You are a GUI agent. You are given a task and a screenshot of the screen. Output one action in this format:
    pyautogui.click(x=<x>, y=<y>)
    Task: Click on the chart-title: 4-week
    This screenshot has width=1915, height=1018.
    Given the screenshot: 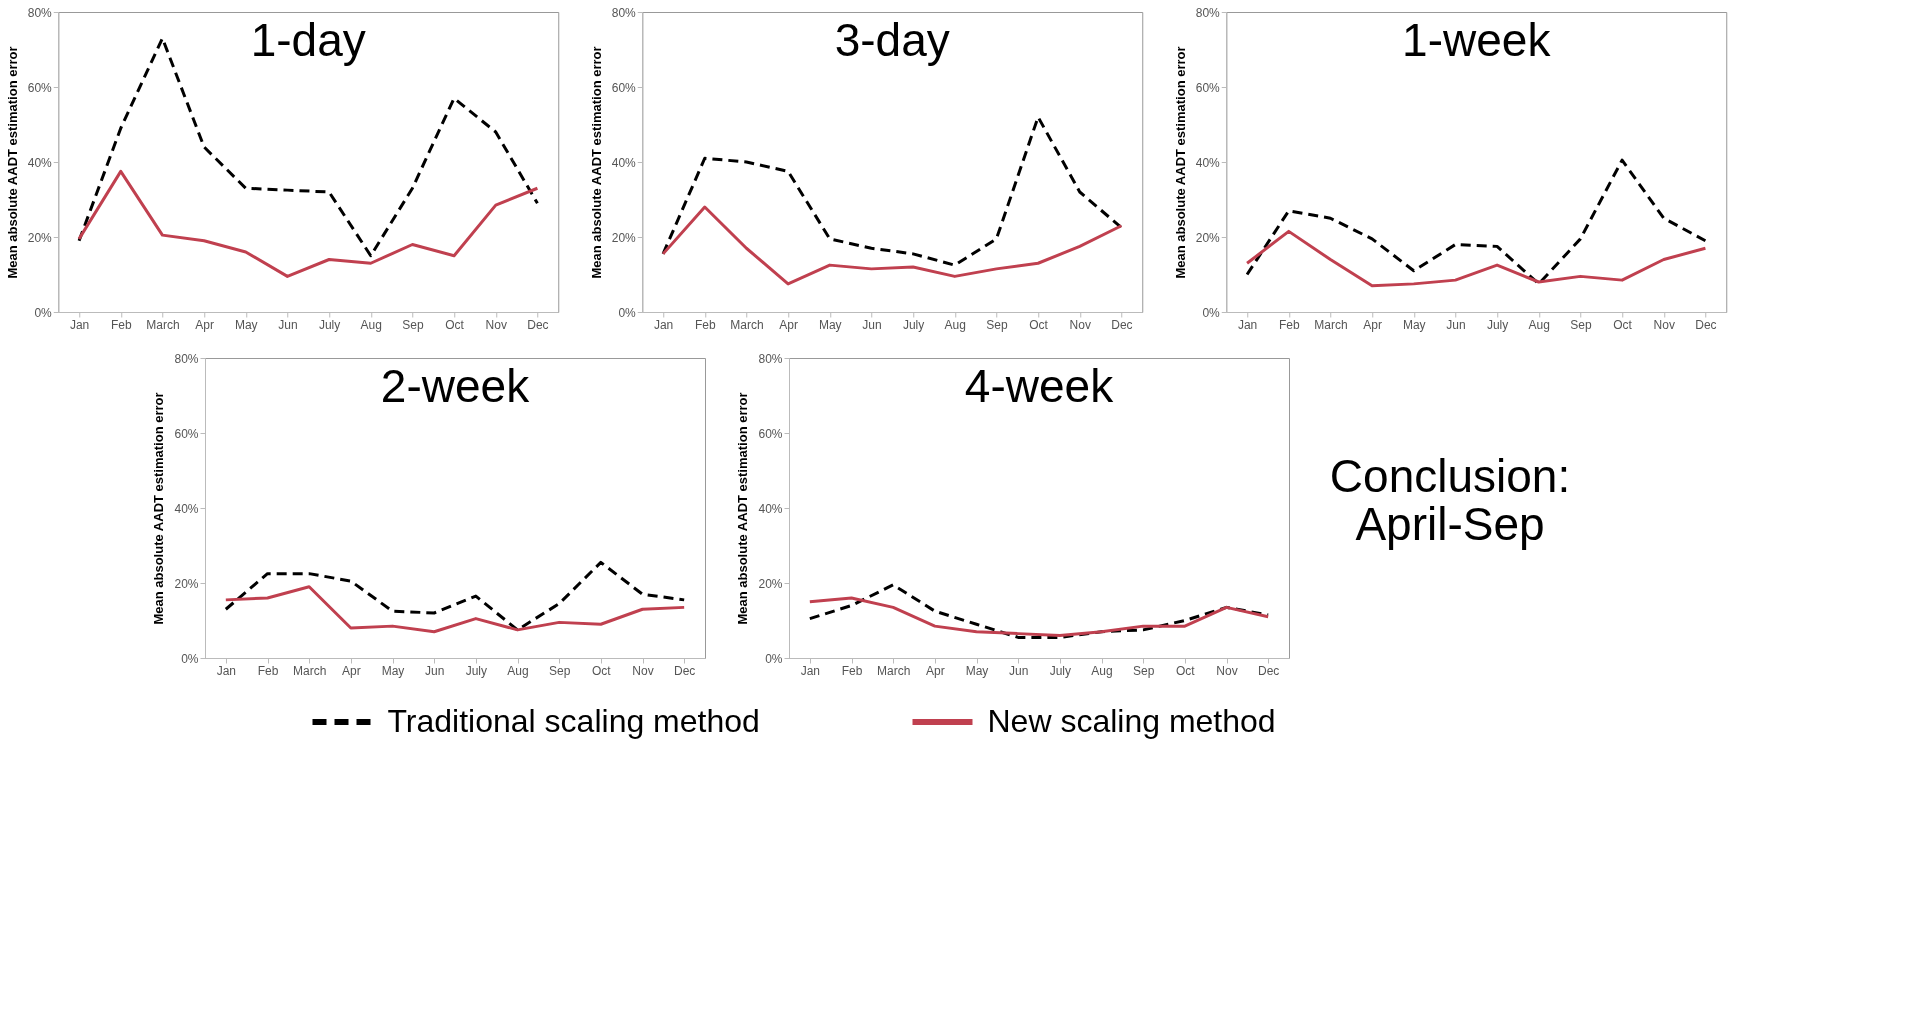 What is the action you would take?
    pyautogui.click(x=1039, y=386)
    